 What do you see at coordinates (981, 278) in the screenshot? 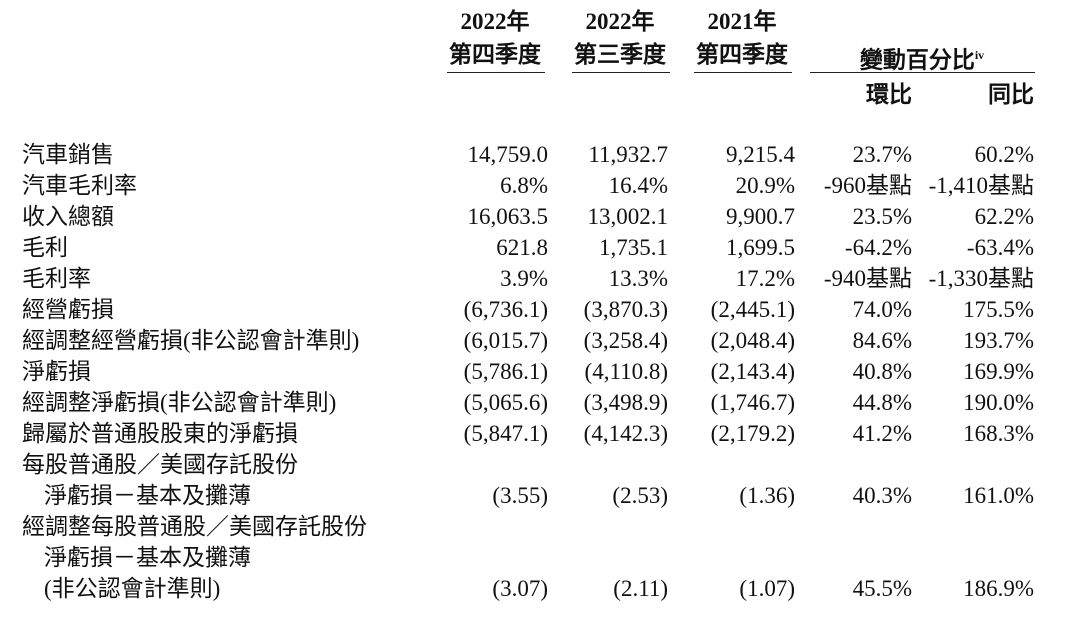
I see `cell-value: -1,330基點` at bounding box center [981, 278].